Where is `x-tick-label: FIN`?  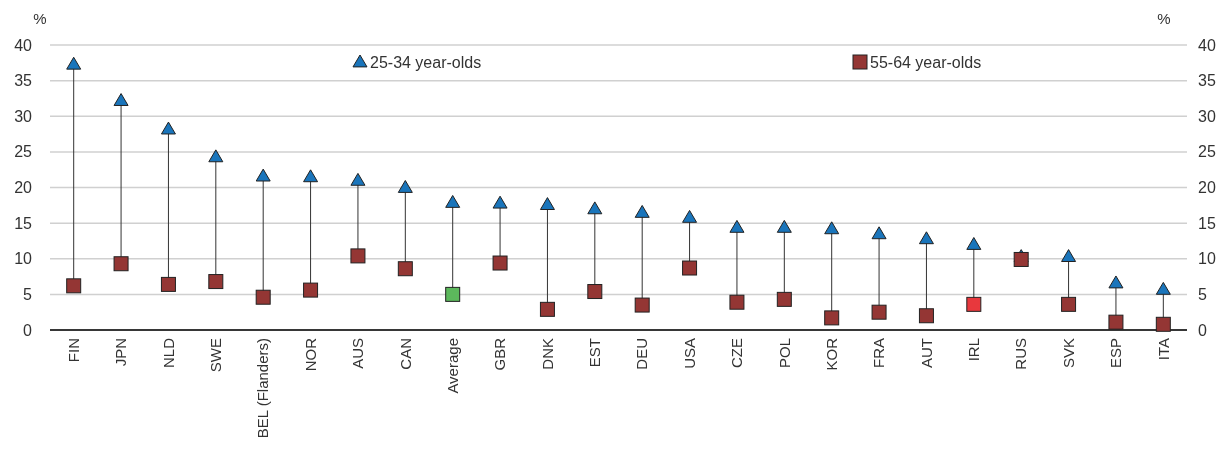
x-tick-label: FIN is located at coordinates (73, 350).